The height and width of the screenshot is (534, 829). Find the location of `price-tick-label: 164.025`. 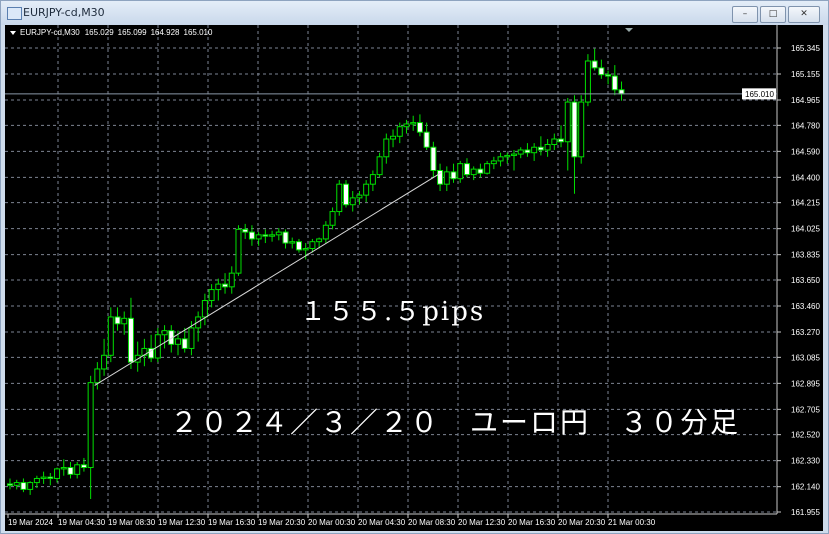

price-tick-label: 164.025 is located at coordinates (805, 229).